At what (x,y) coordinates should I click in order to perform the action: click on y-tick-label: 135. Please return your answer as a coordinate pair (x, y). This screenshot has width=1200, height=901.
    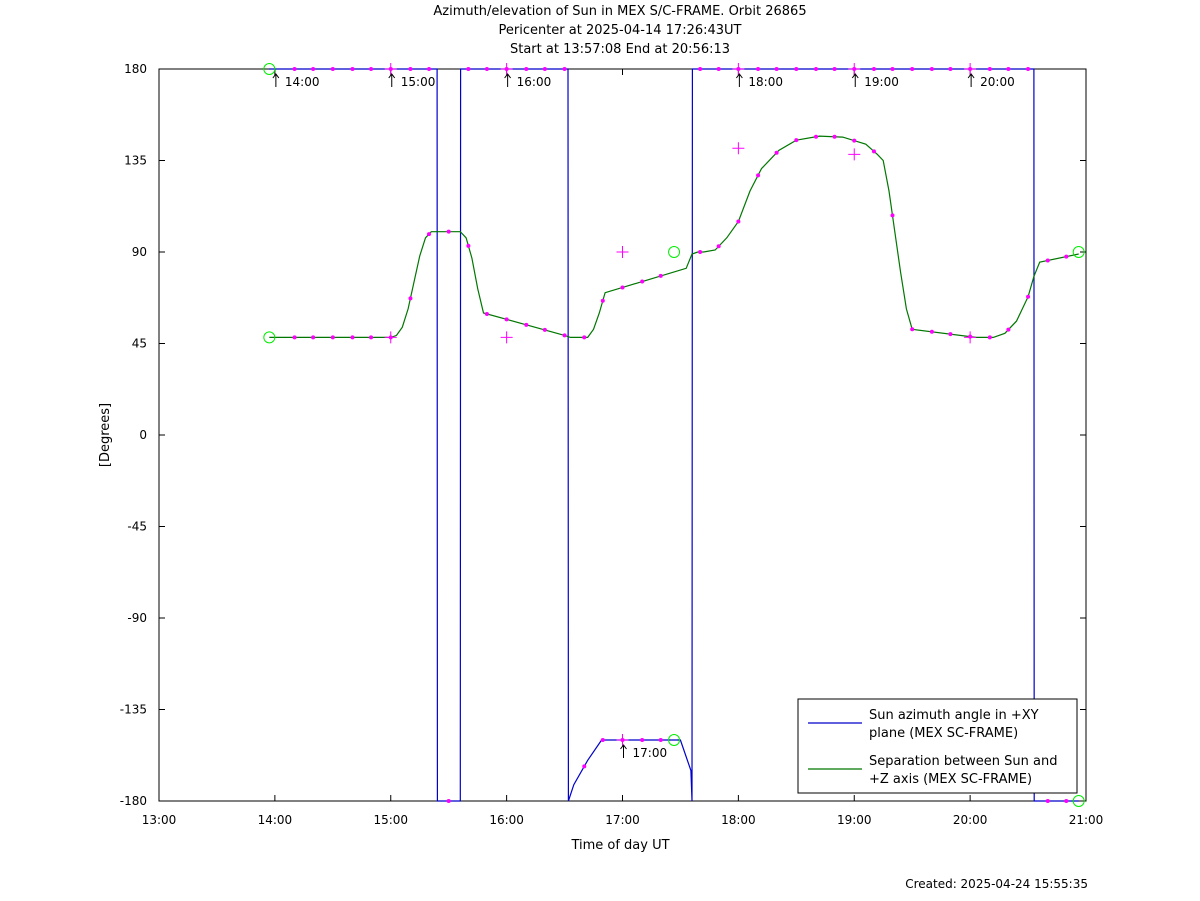
    Looking at the image, I should click on (135, 161).